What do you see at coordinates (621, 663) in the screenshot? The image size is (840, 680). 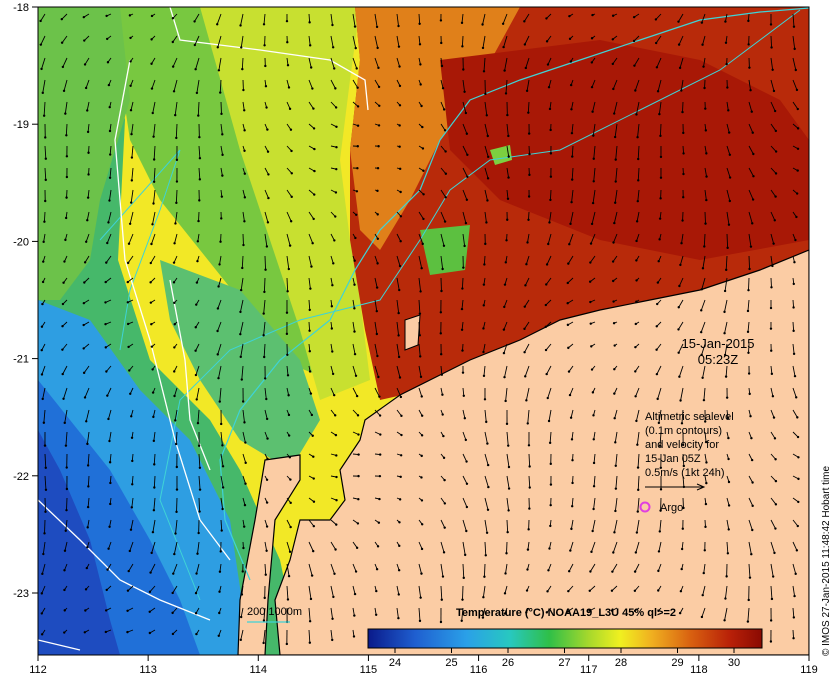 I see `colorbar-tick-label: 28` at bounding box center [621, 663].